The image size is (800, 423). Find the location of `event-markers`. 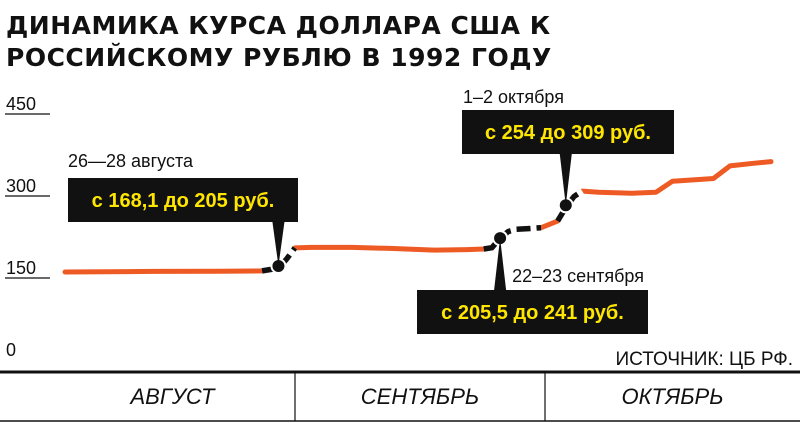

event-markers is located at coordinates (422, 235).